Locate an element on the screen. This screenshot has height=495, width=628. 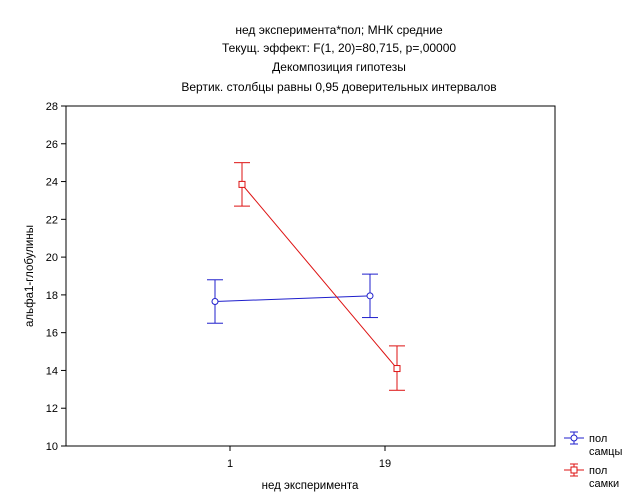
y-tick-label: 22 is located at coordinates (52, 220).